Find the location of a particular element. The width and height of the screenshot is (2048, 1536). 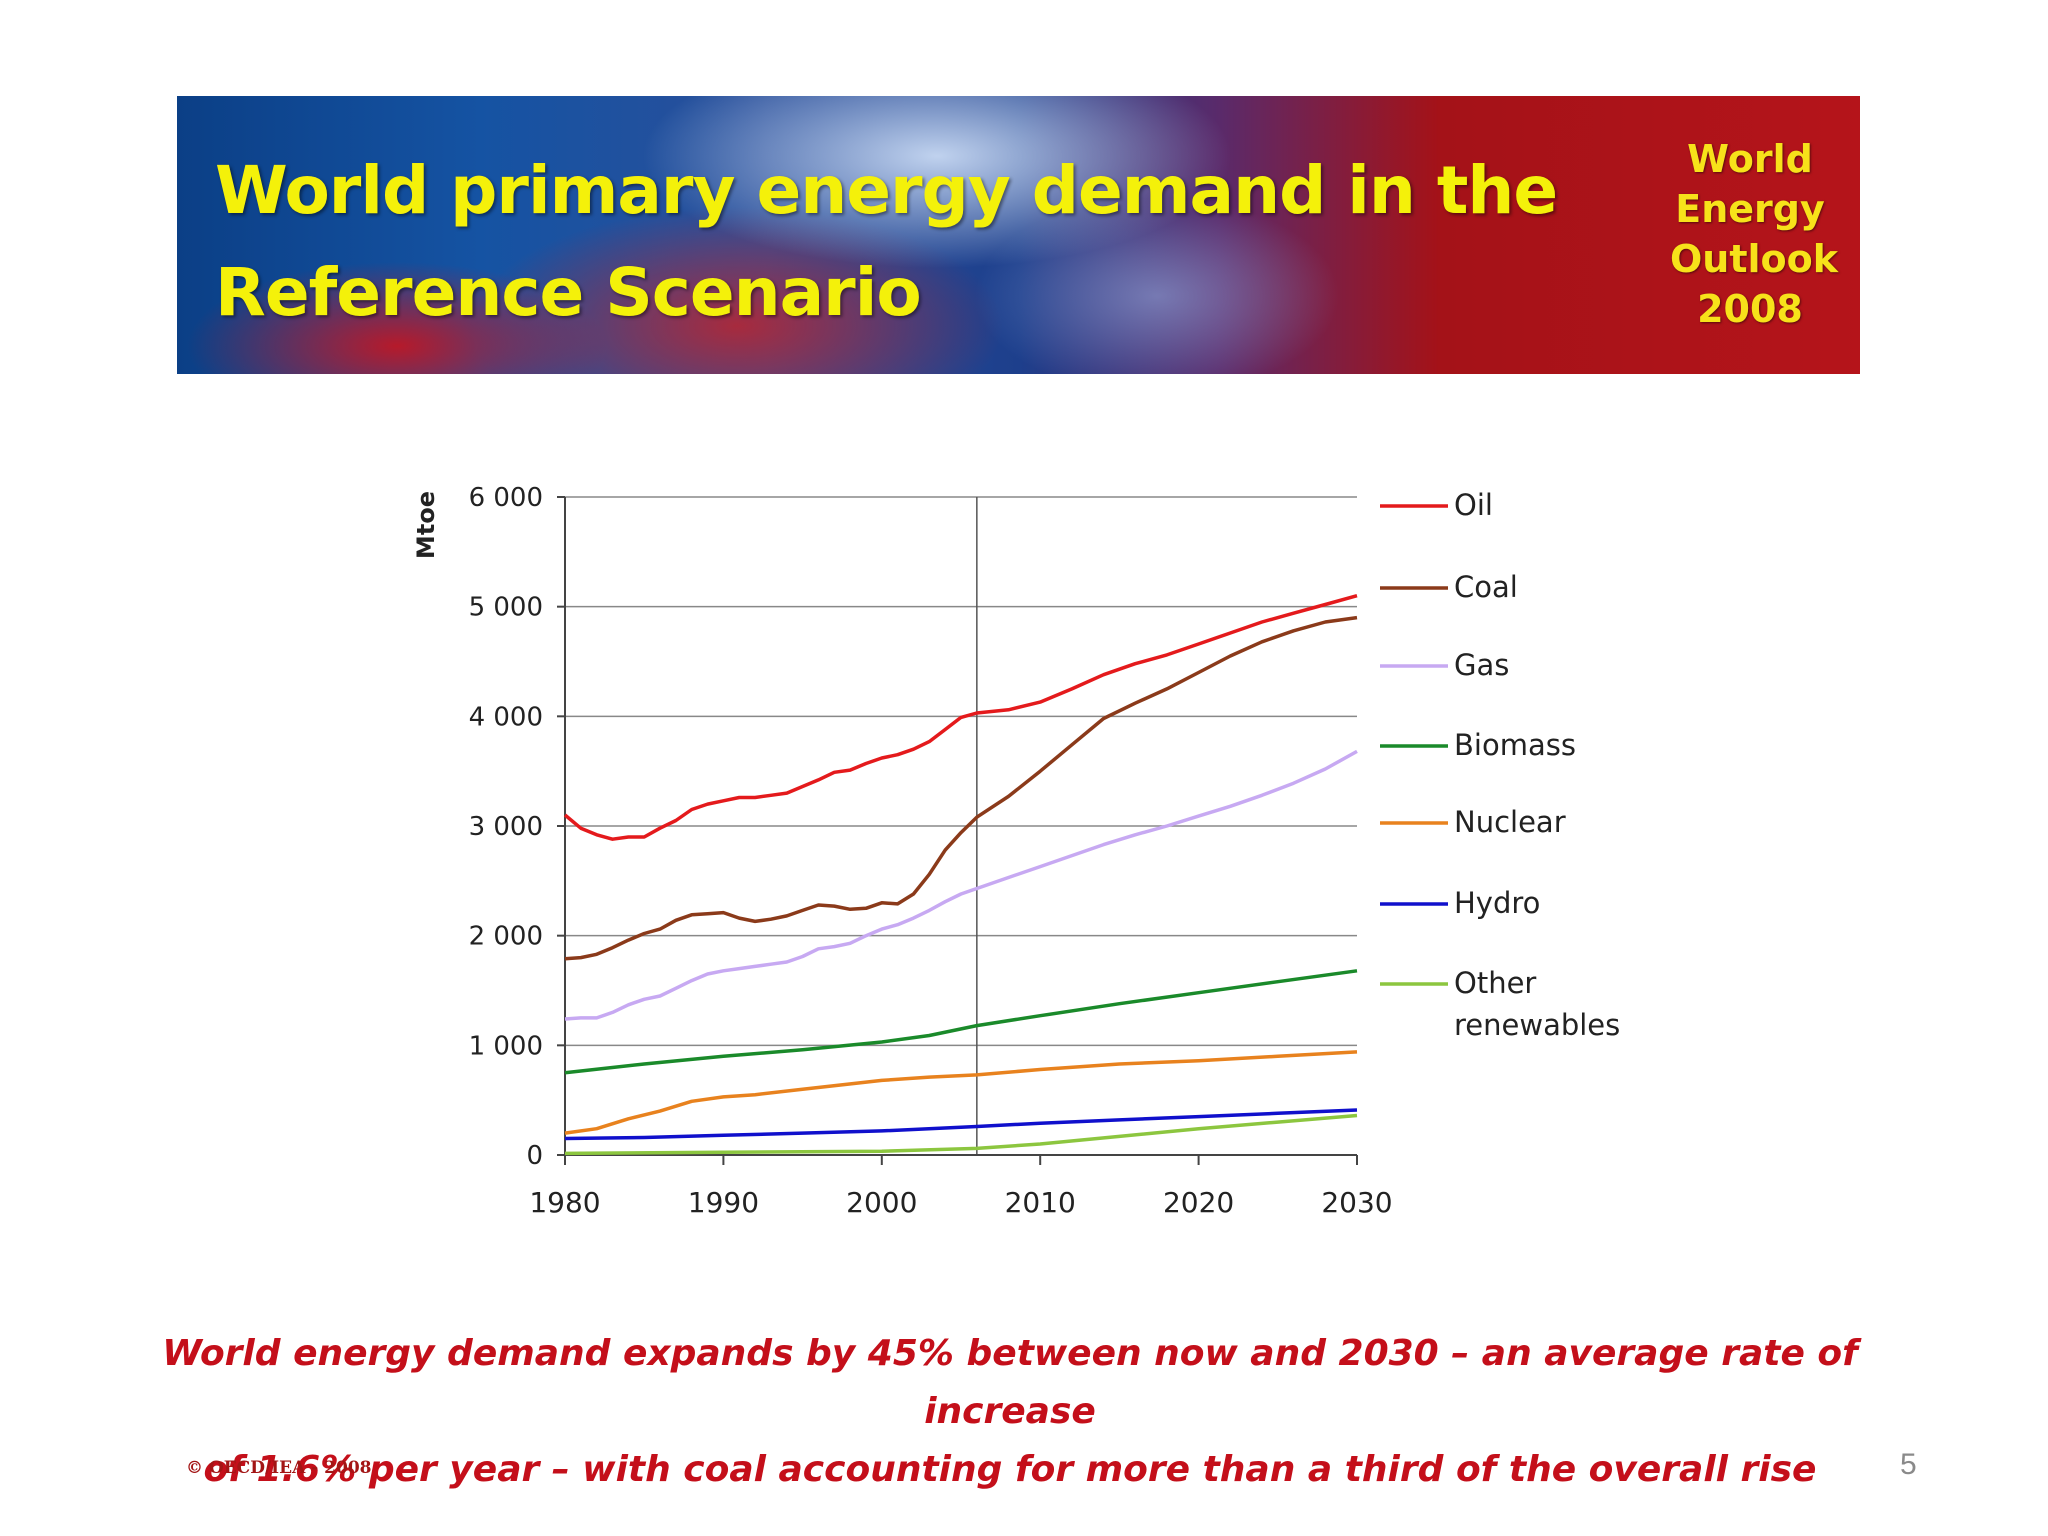

legend-label: Coal is located at coordinates (1486, 587).